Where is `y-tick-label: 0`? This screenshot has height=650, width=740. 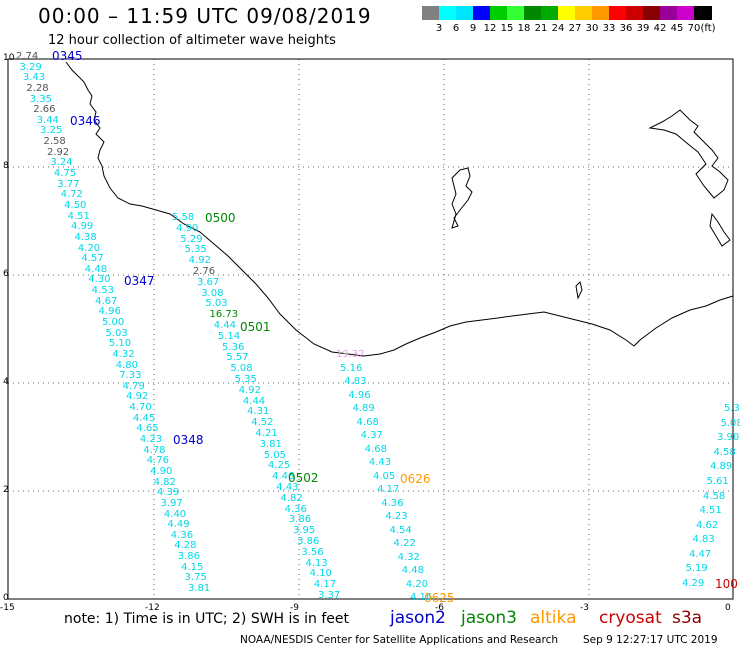 y-tick-label: 0 is located at coordinates (6, 598).